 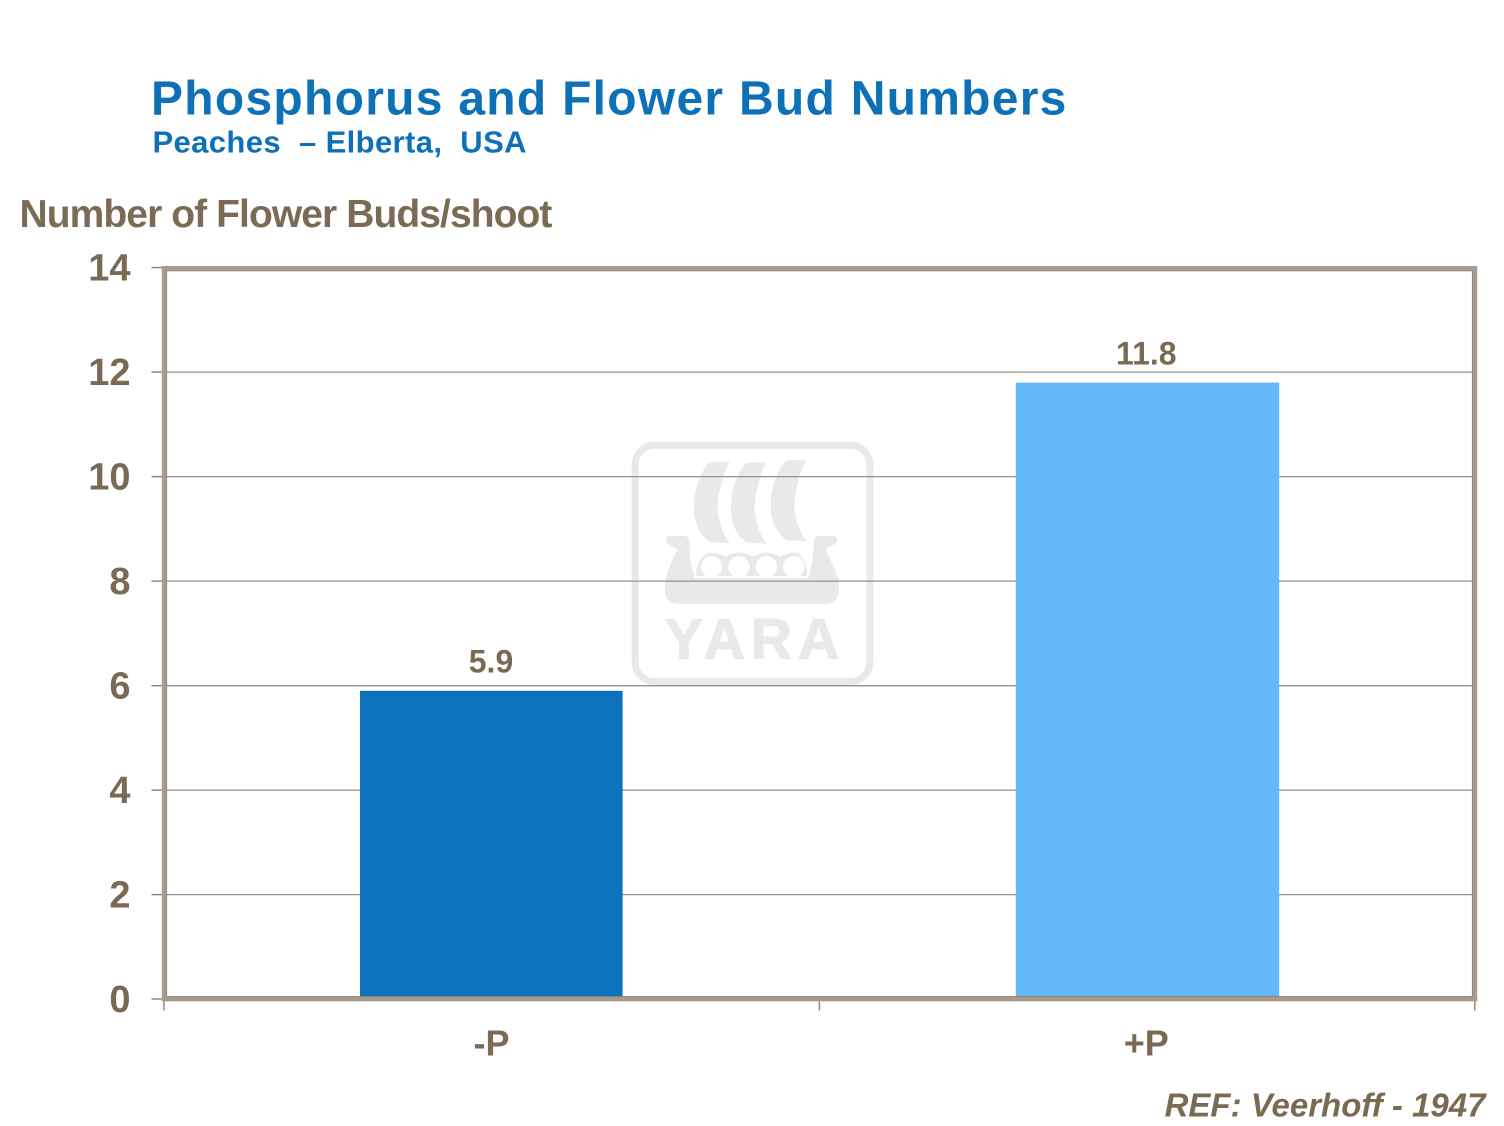 What do you see at coordinates (286, 214) in the screenshot?
I see `svg-text: Number of Flower Buds/shoot` at bounding box center [286, 214].